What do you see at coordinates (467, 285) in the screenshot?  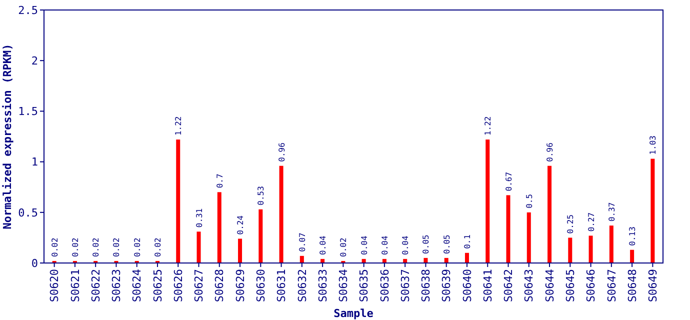 I see `x-tick-label: S0640` at bounding box center [467, 285].